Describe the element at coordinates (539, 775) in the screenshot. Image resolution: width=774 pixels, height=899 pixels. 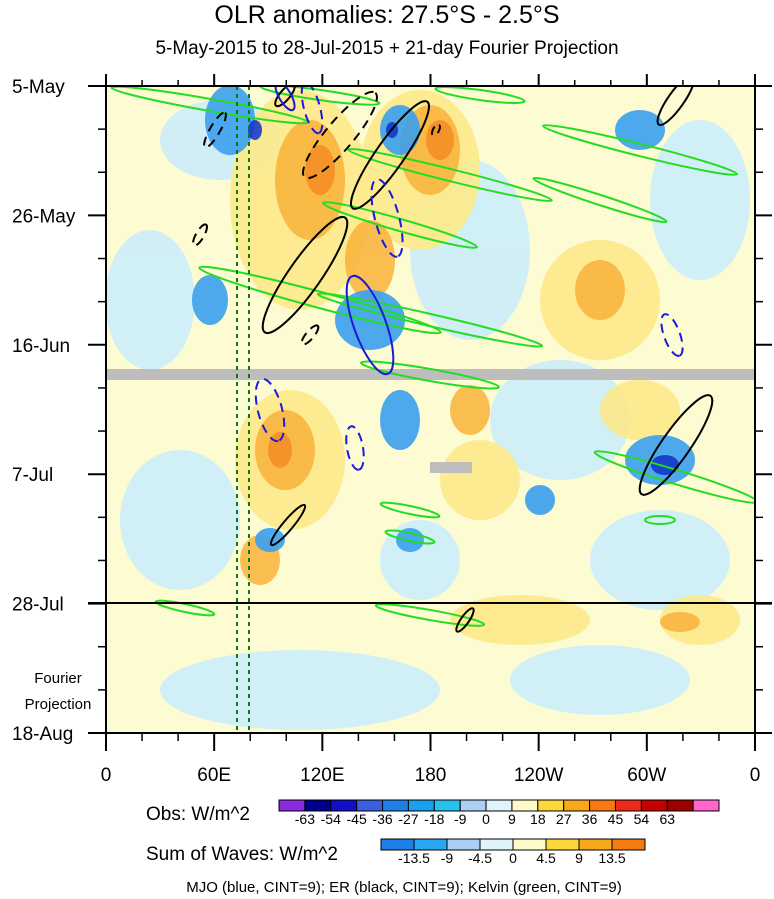
I see `x-tick-label: 120W` at that location.